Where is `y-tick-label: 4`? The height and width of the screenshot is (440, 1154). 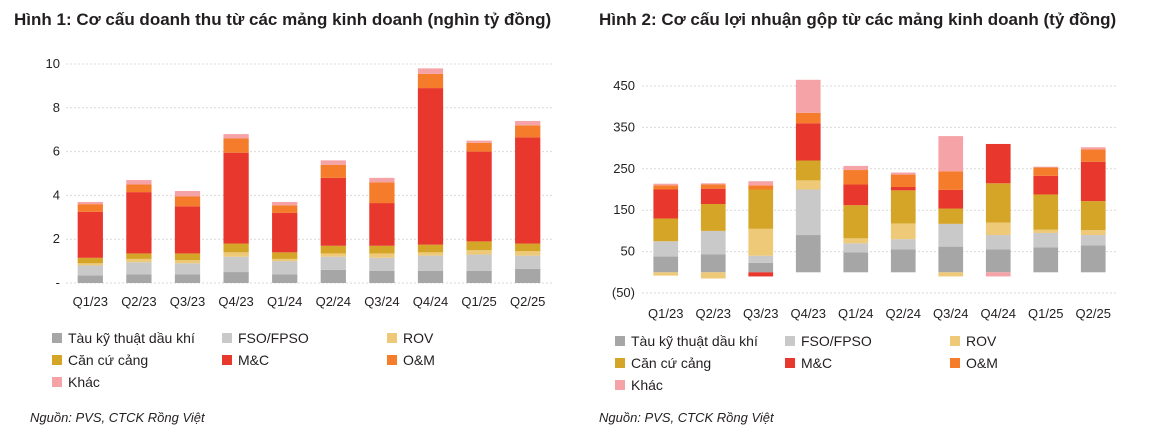
y-tick-label: 4 is located at coordinates (56, 194).